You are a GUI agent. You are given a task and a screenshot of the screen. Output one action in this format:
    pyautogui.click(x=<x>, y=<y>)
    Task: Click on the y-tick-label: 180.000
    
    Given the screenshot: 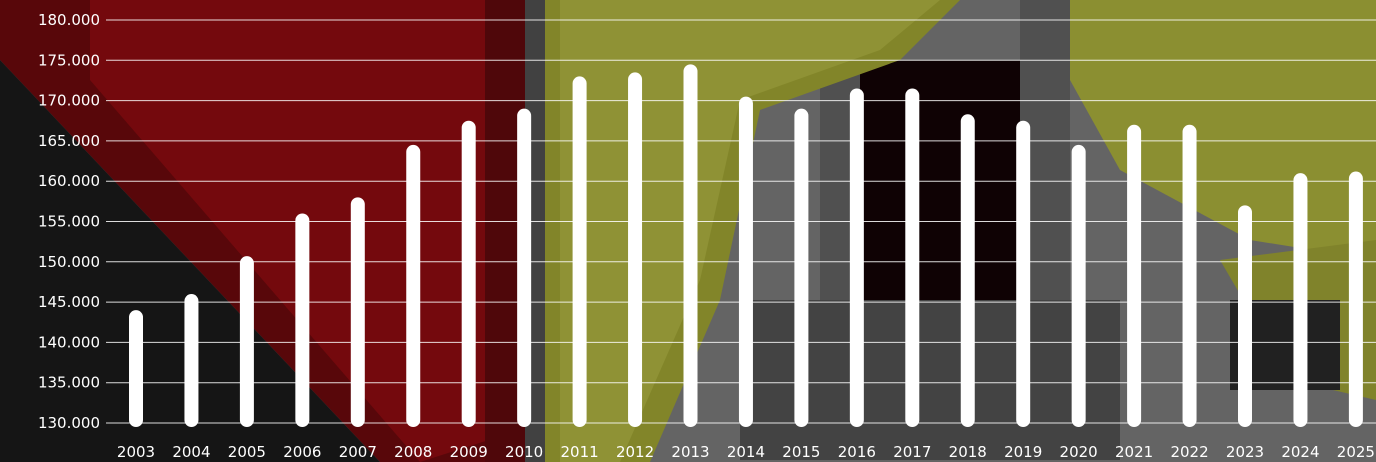 What is the action you would take?
    pyautogui.click(x=69, y=20)
    